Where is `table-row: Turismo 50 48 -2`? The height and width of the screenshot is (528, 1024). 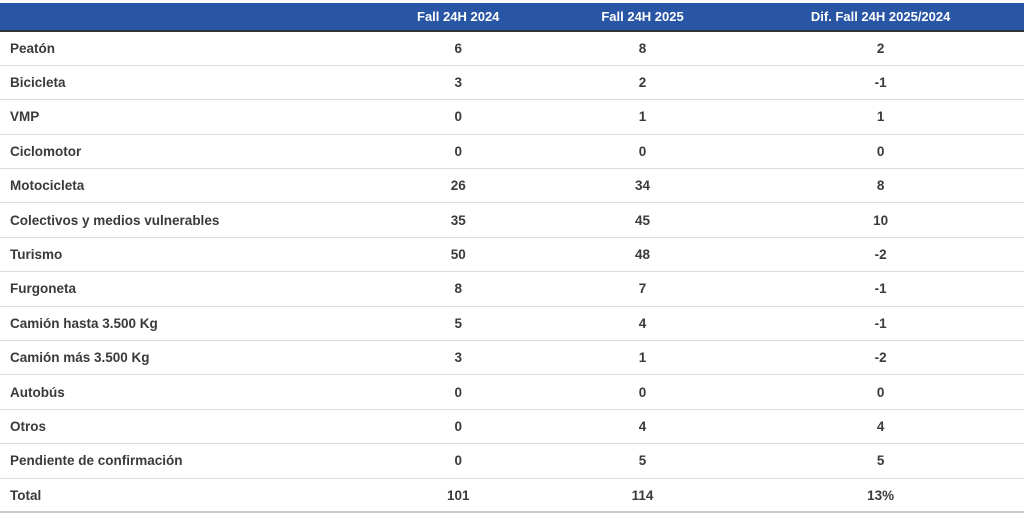
table-row: Turismo 50 48 -2 is located at coordinates (512, 255).